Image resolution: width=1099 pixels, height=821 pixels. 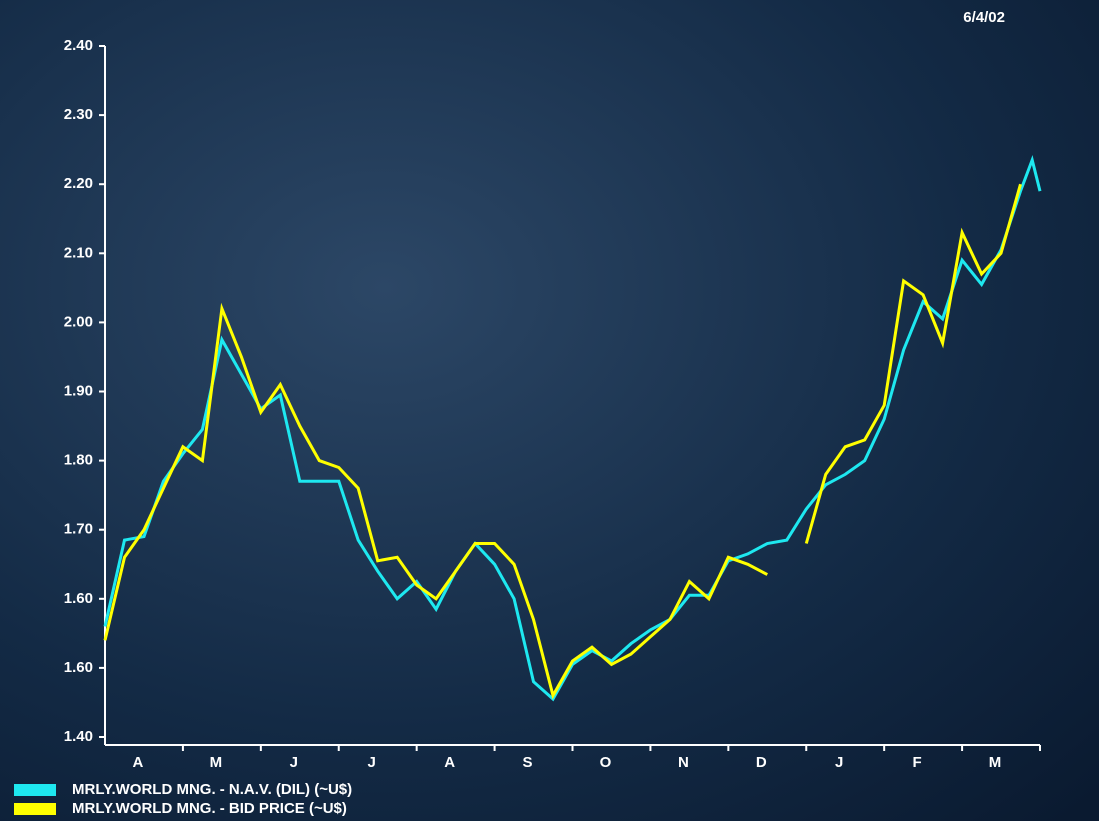 What do you see at coordinates (209, 808) in the screenshot?
I see `legend-label: MRLY.WORLD MNG. - BID PRICE (~U$)` at bounding box center [209, 808].